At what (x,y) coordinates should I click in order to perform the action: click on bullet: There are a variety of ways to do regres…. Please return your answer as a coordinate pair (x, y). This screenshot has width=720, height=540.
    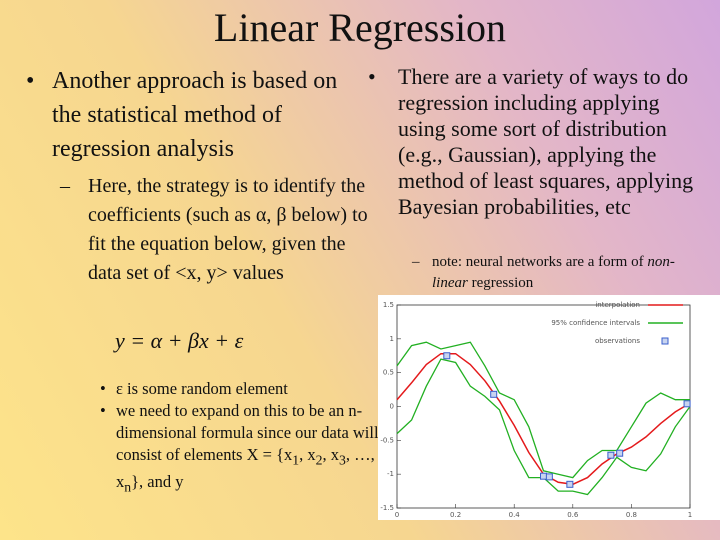
    Looking at the image, I should click on (546, 141).